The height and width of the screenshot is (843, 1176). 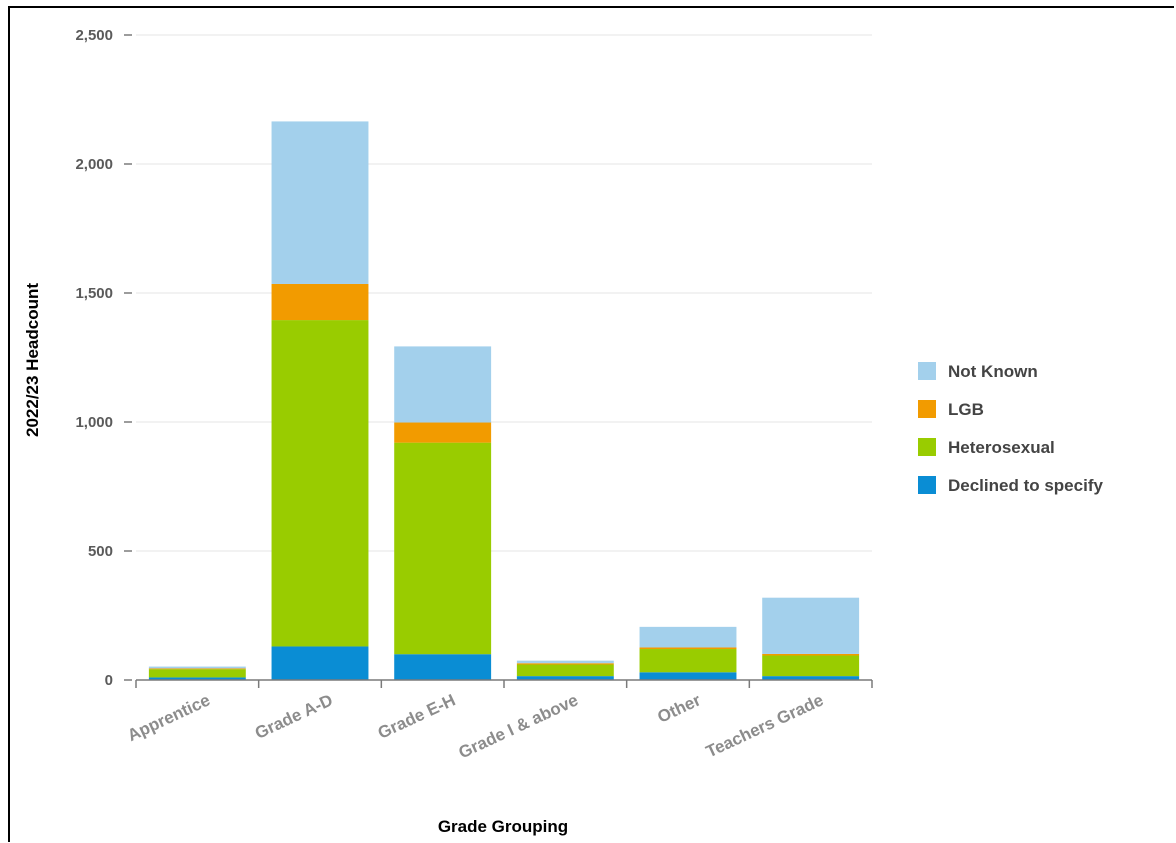 What do you see at coordinates (94, 358) in the screenshot?
I see `y-tick-labels: 0 500 1,000 1,500 2,000 2,500` at bounding box center [94, 358].